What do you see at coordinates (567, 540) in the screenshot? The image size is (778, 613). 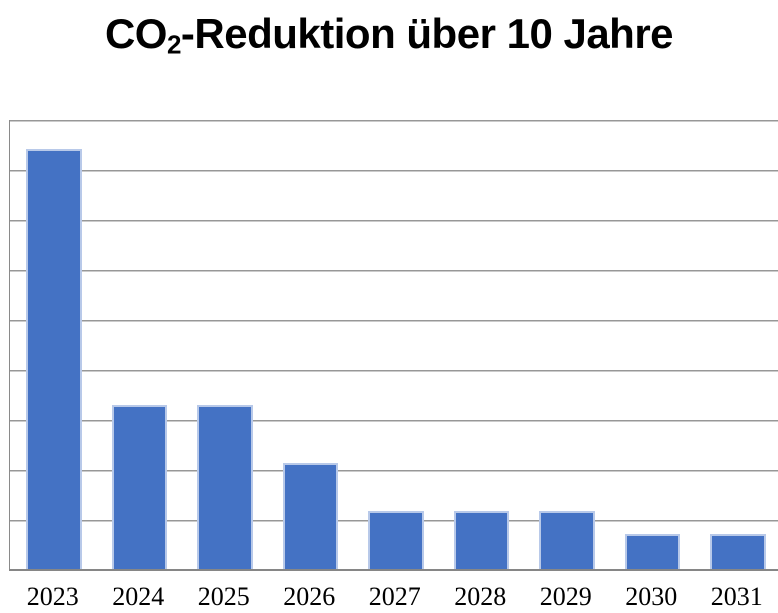 I see `bar-2029` at bounding box center [567, 540].